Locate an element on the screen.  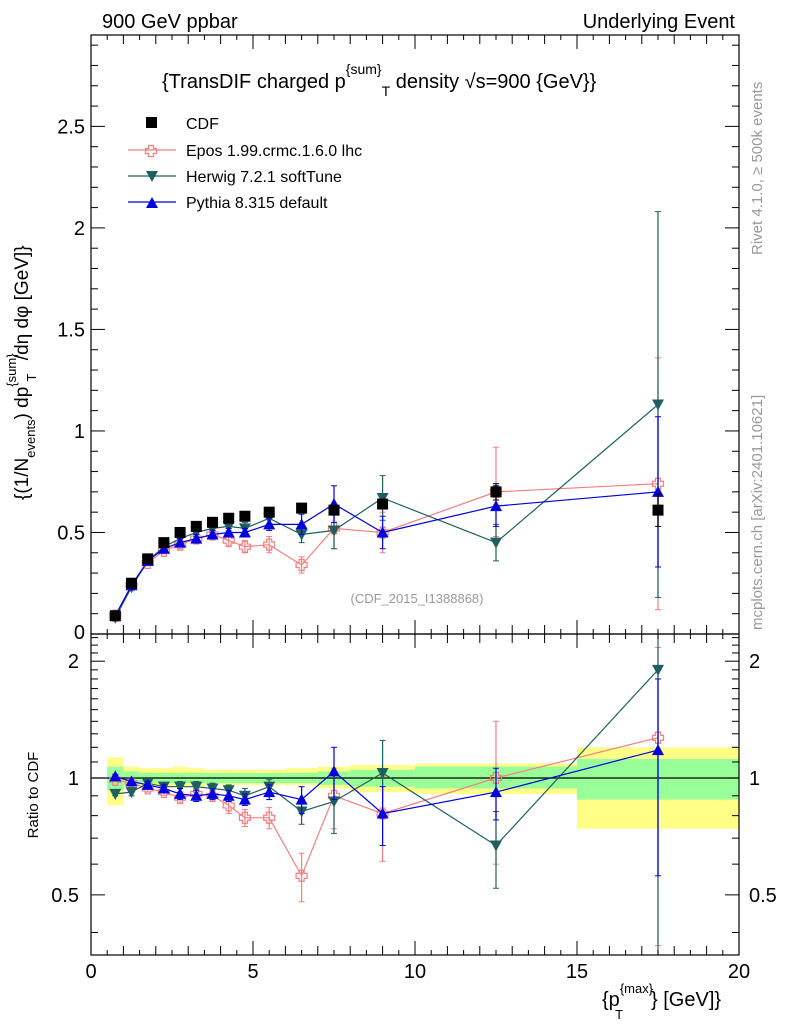
legend-cdf-marker is located at coordinates (151, 122).